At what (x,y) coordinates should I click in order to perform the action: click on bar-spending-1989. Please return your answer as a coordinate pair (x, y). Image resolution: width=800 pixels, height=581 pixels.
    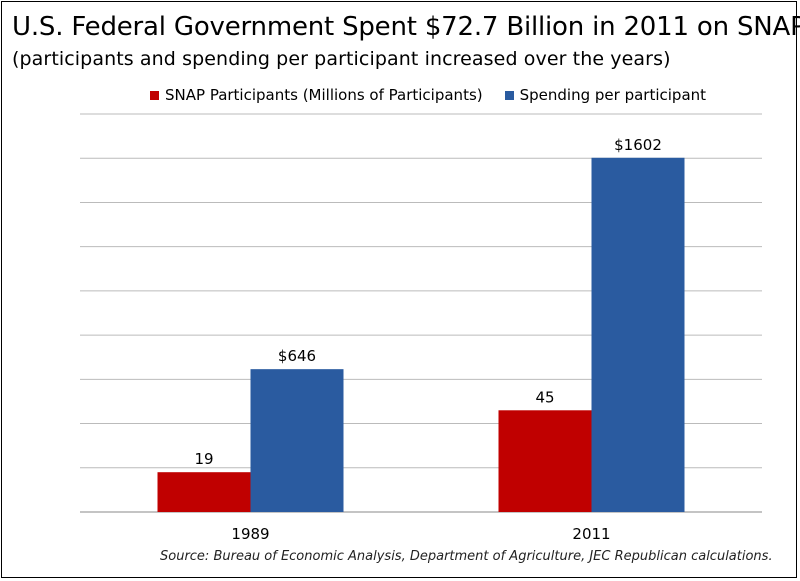
    Looking at the image, I should click on (297, 440).